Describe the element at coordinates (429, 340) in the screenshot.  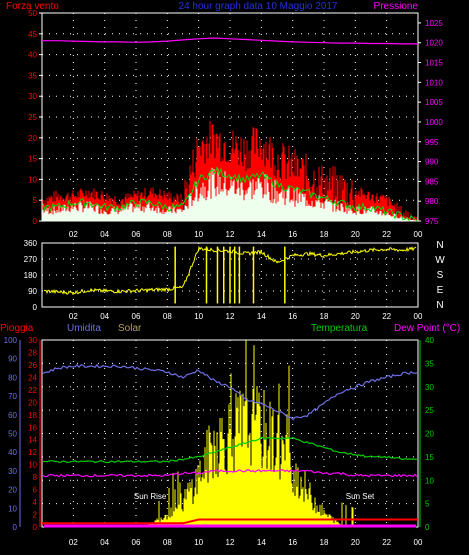
I see `temperature-tick-label: 40` at that location.